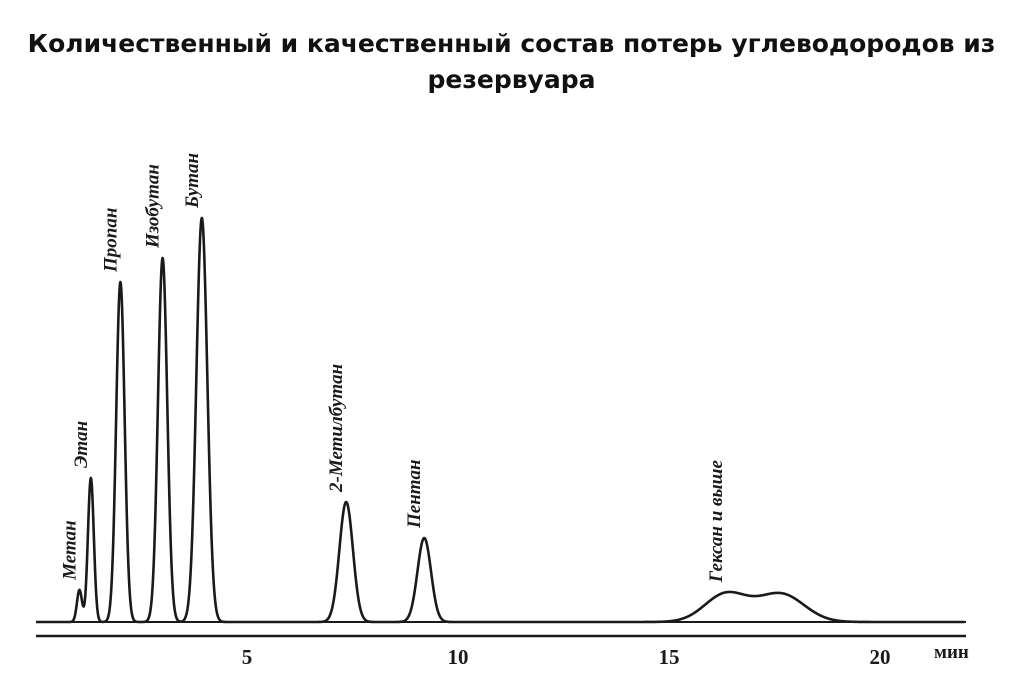 Image resolution: width=1023 pixels, height=682 pixels. What do you see at coordinates (70, 550) in the screenshot?
I see `peak-label: Метан` at bounding box center [70, 550].